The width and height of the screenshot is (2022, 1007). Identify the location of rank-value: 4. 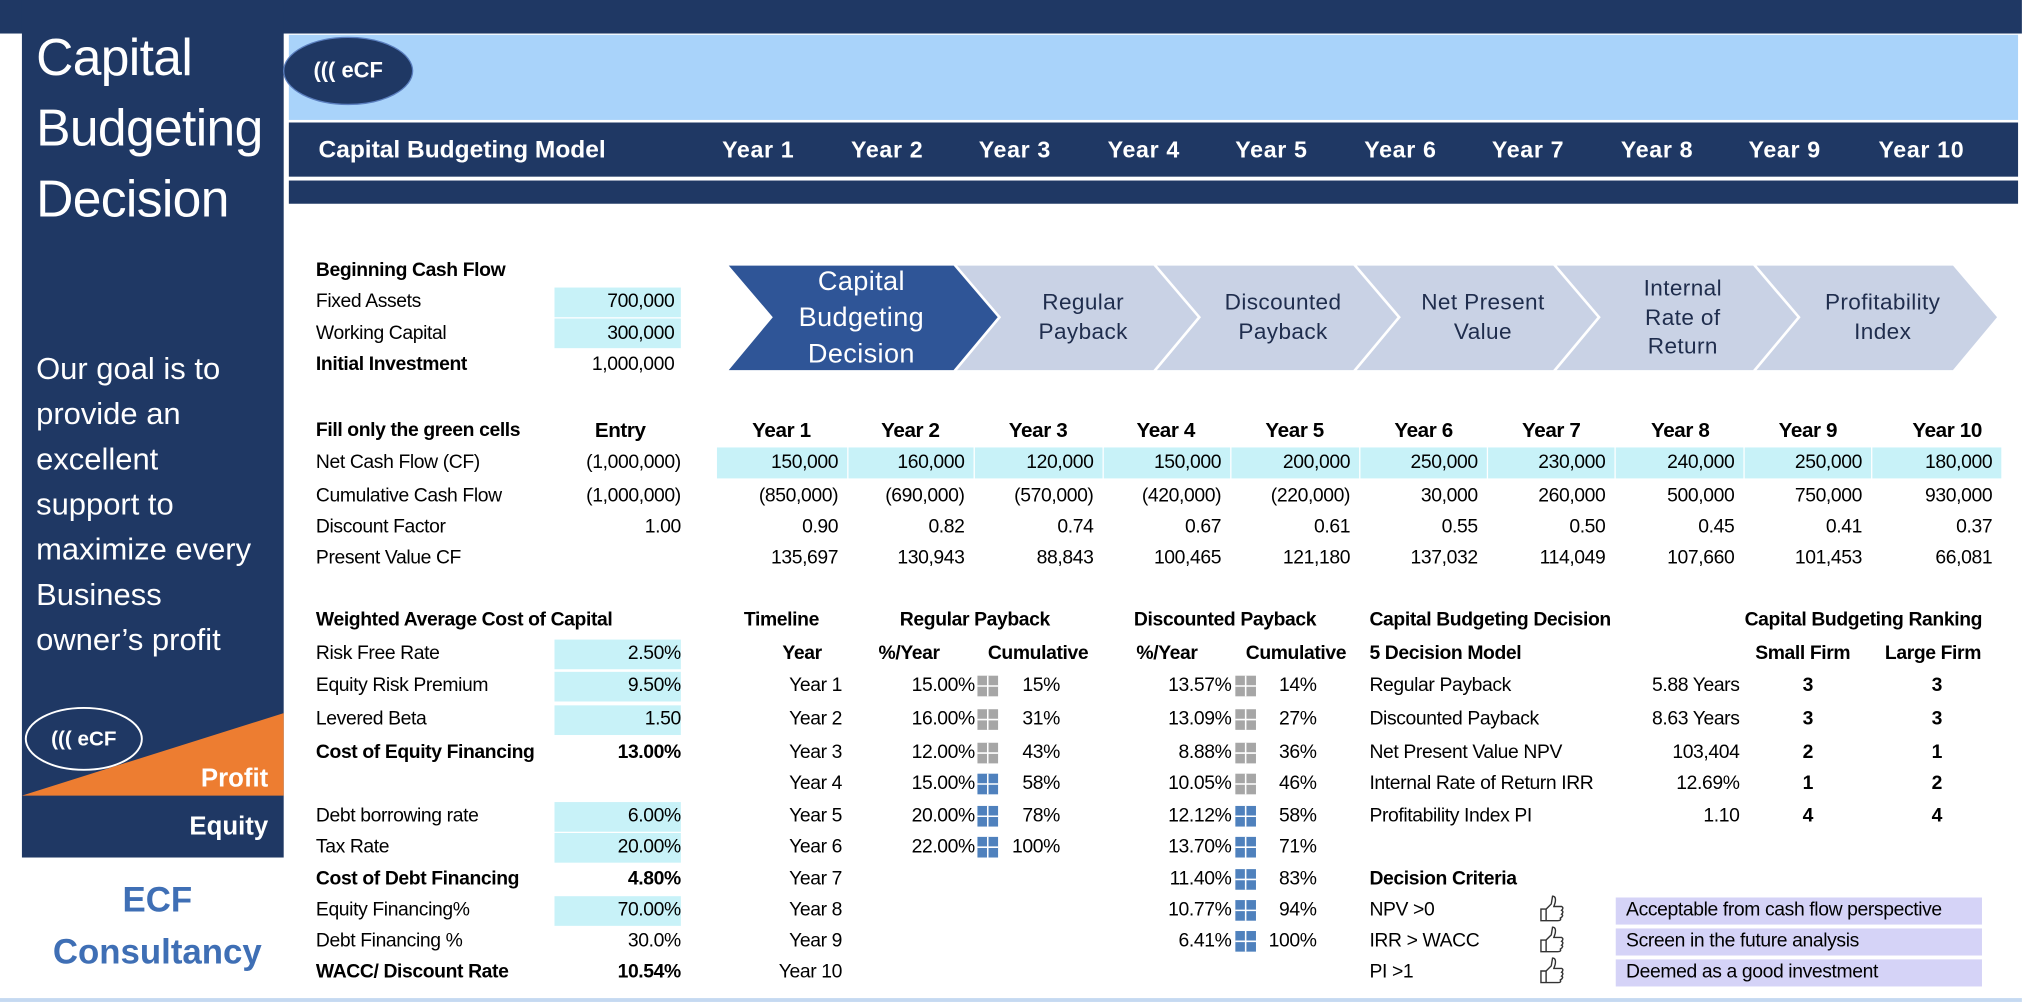
(1808, 815).